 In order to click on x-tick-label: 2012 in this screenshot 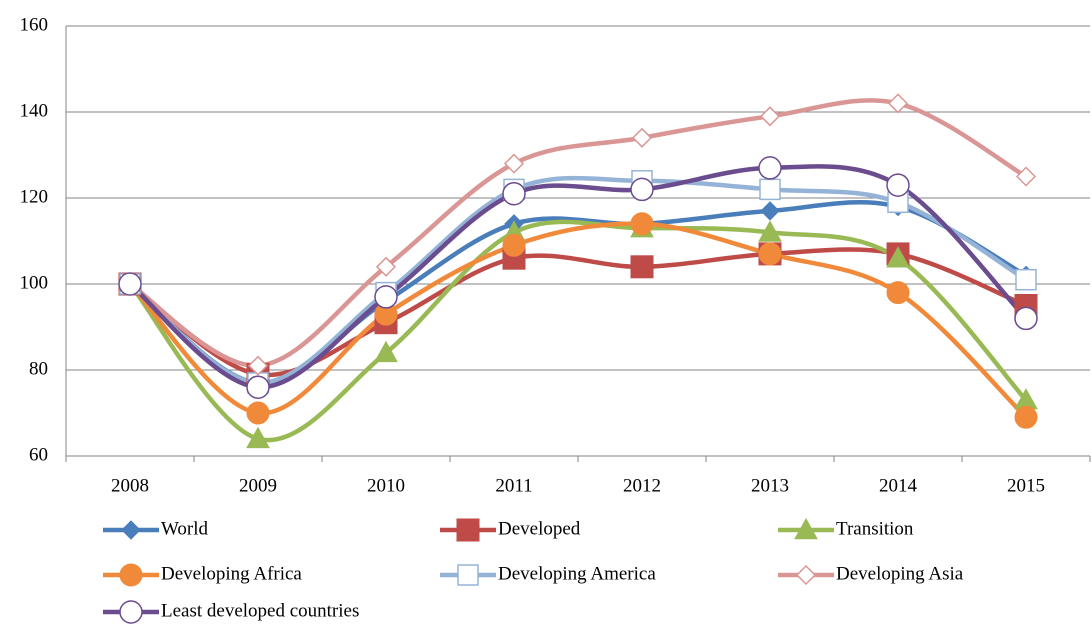, I will do `click(642, 485)`.